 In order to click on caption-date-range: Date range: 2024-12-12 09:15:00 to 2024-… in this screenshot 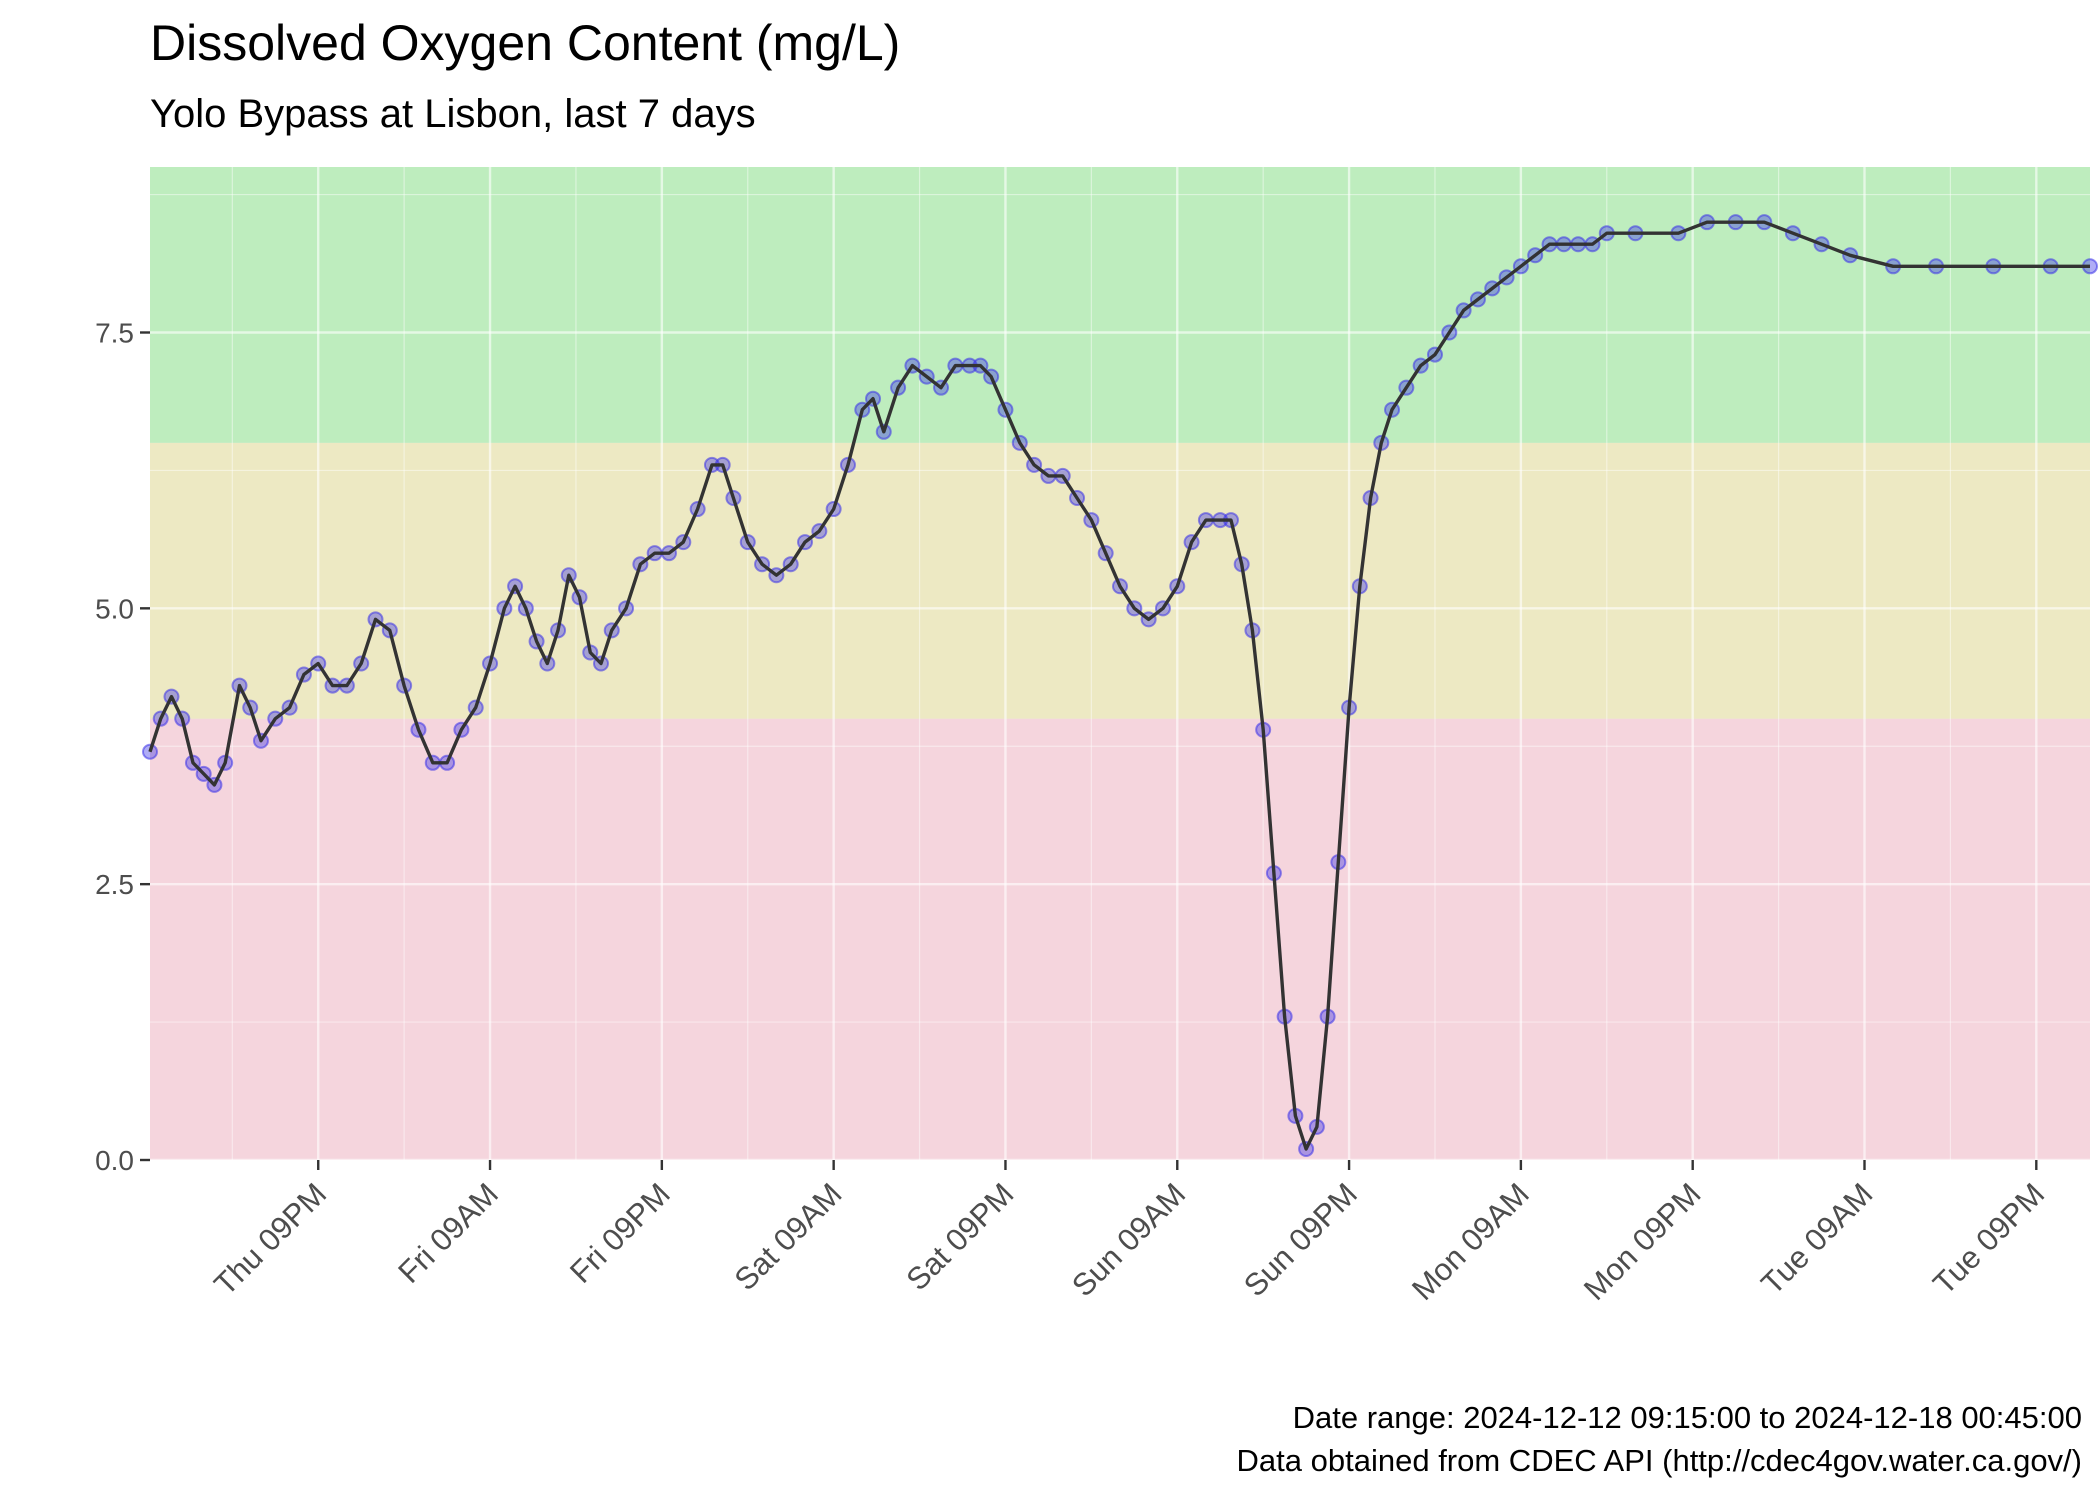, I will do `click(1687, 1417)`.